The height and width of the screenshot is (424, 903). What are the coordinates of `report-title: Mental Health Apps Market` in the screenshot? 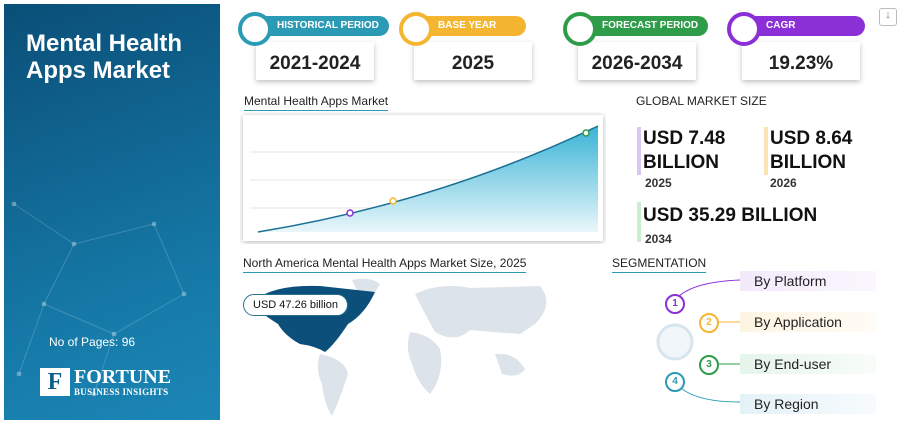 It's located at (104, 57).